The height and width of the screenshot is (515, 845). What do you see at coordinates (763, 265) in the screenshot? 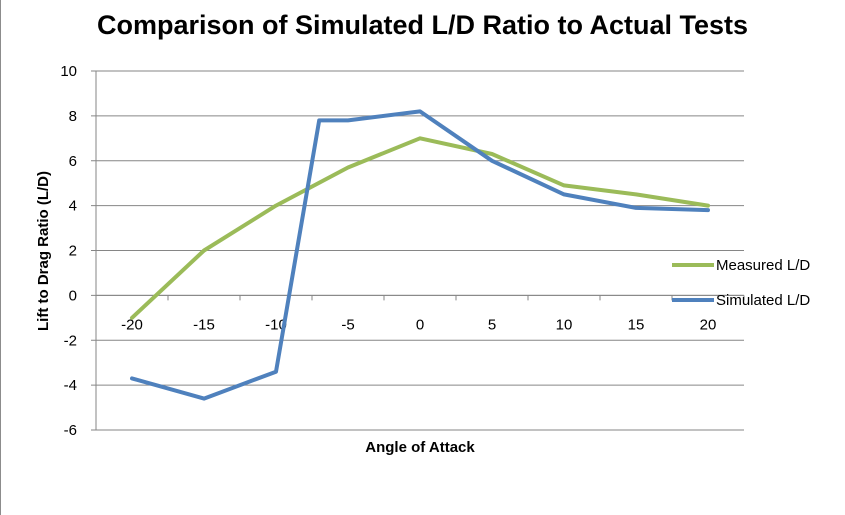
I see `legend-label: Measured L/D` at bounding box center [763, 265].